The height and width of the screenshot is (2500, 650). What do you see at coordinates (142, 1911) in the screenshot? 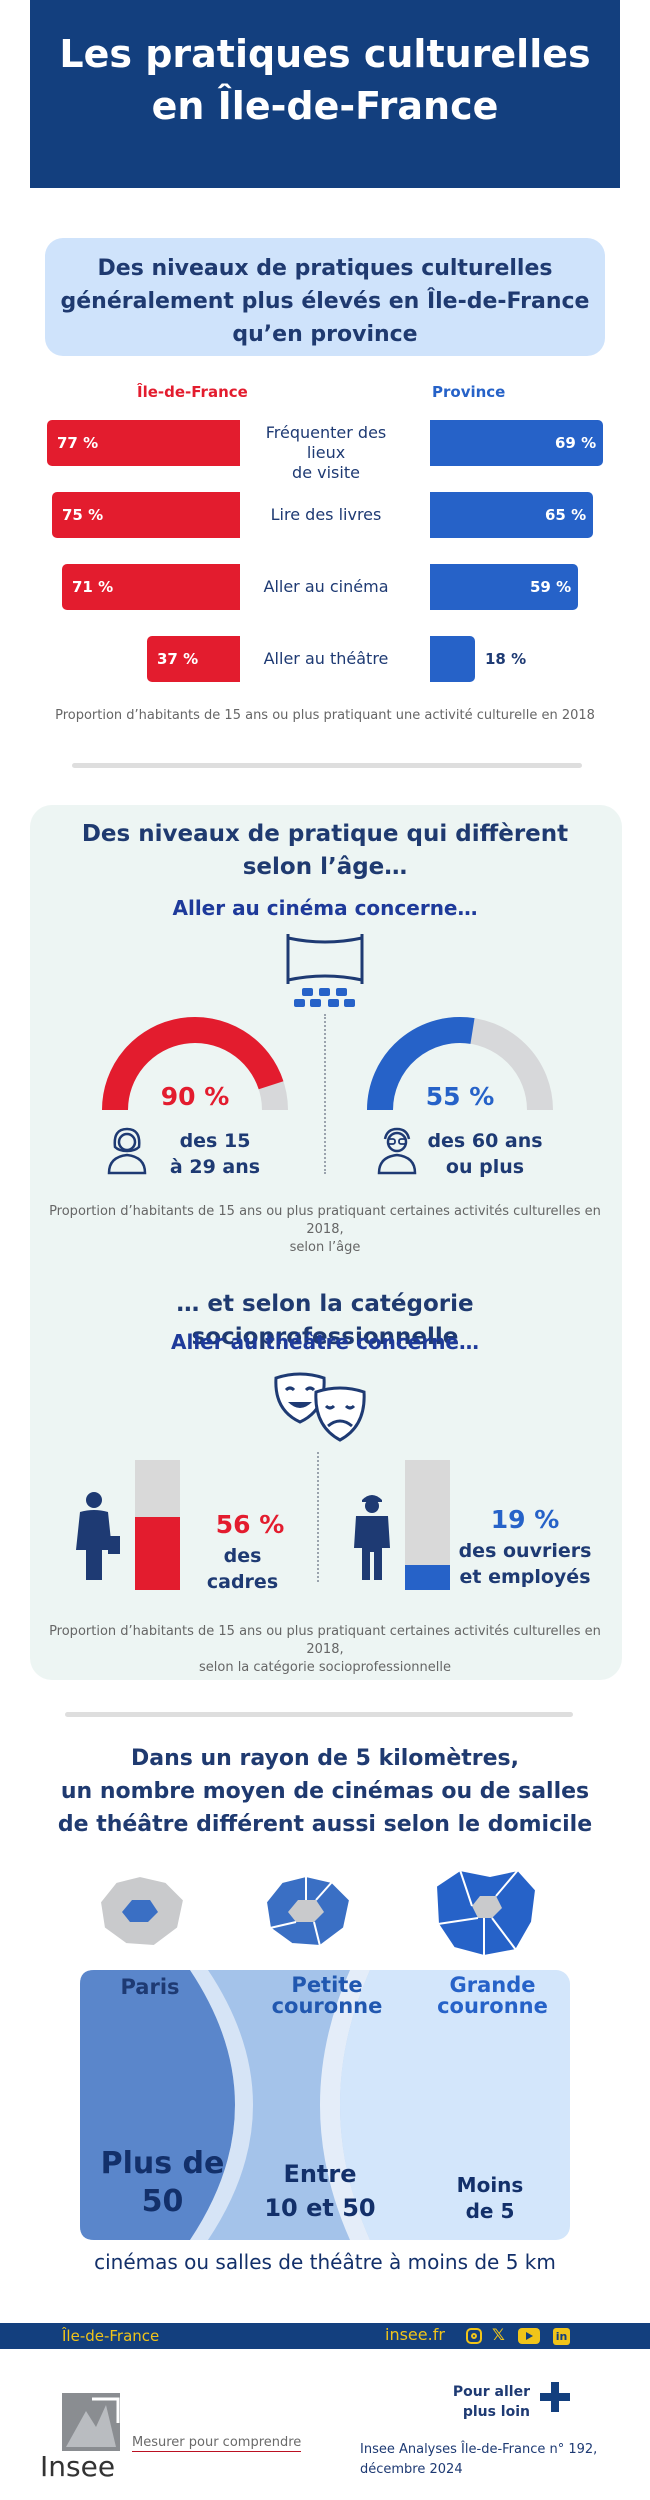
I see `map-paris-icon` at bounding box center [142, 1911].